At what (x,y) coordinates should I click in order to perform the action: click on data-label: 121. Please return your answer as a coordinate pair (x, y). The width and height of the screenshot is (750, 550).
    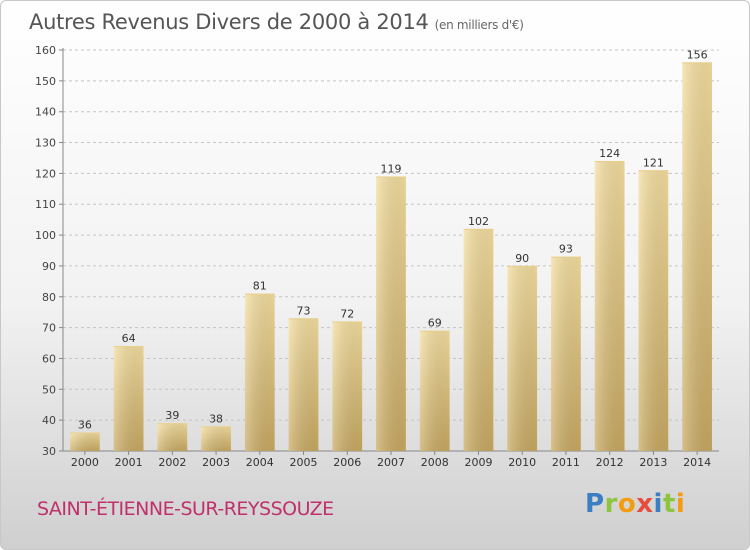
    Looking at the image, I should click on (653, 162).